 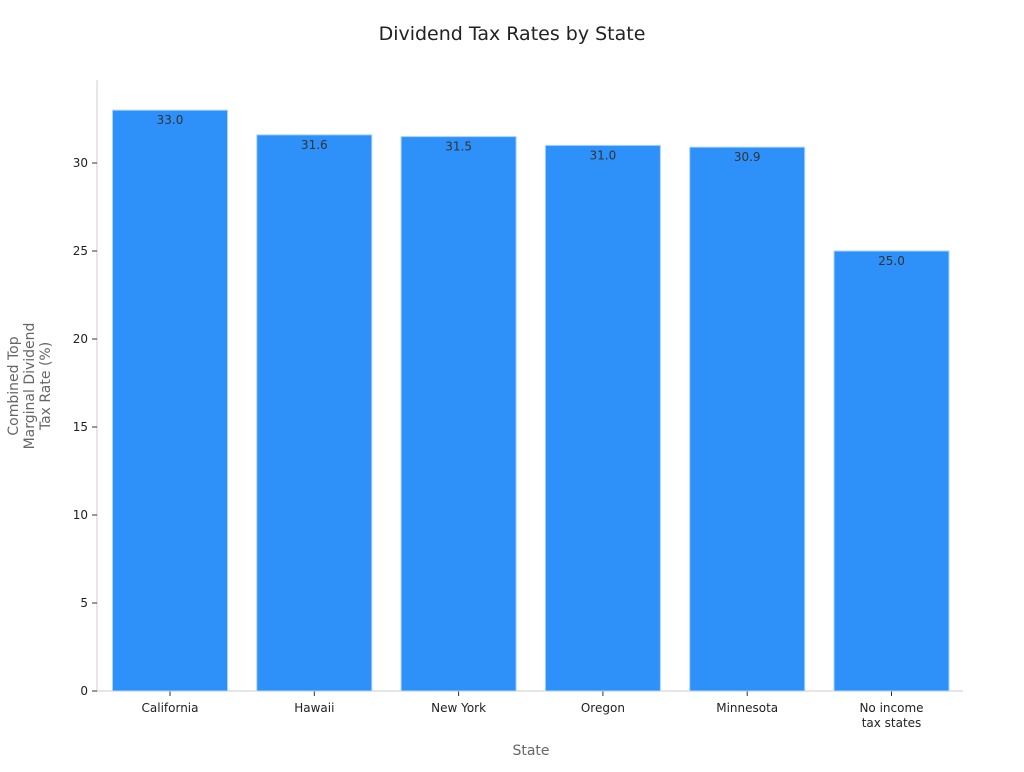 What do you see at coordinates (458, 708) in the screenshot?
I see `x-tick-label: New York` at bounding box center [458, 708].